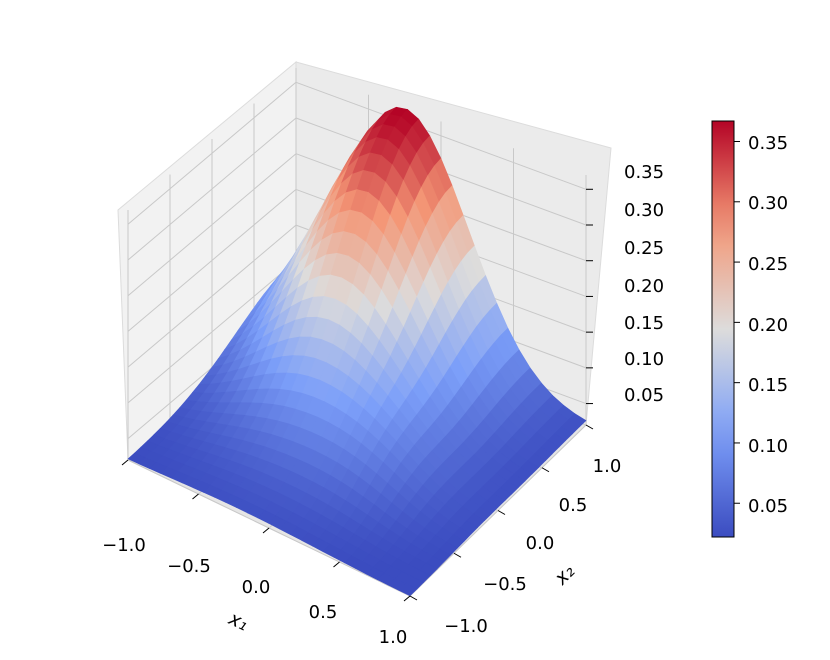 Image resolution: width=830 pixels, height=660 pixels. Describe the element at coordinates (466, 626) in the screenshot. I see `x2-tick-label: −1.0` at that location.